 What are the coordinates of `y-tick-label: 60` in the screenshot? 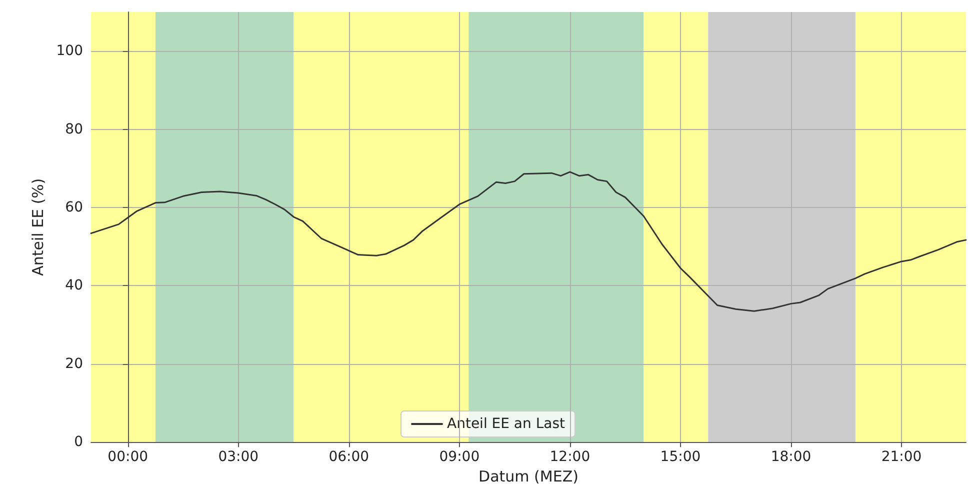 It's located at (74, 208).